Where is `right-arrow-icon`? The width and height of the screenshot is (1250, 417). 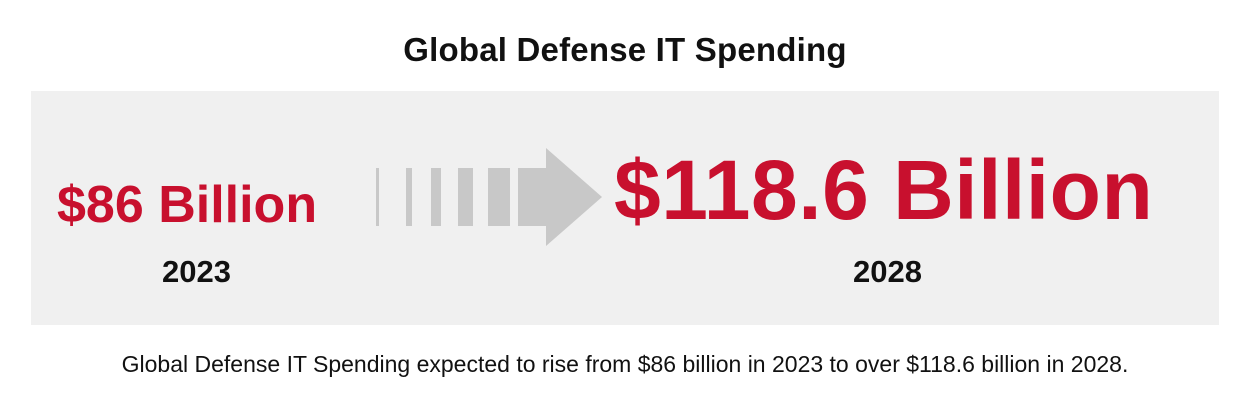
right-arrow-icon is located at coordinates (489, 197).